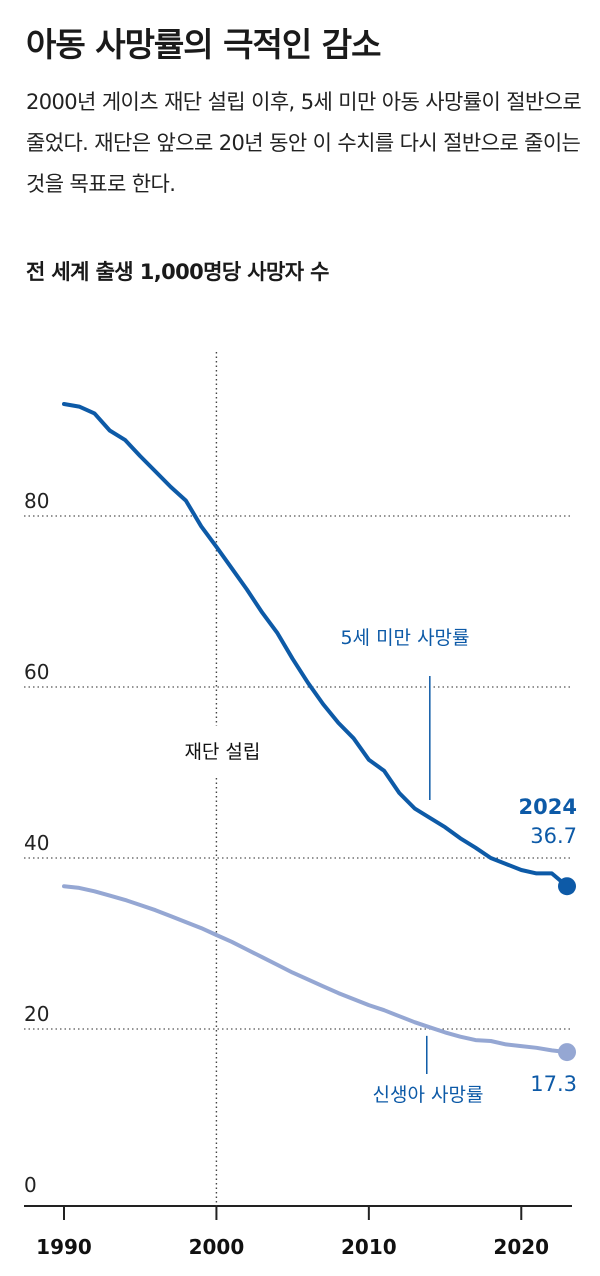 The width and height of the screenshot is (600, 1276). Describe the element at coordinates (567, 886) in the screenshot. I see `under5-end-marker` at that location.